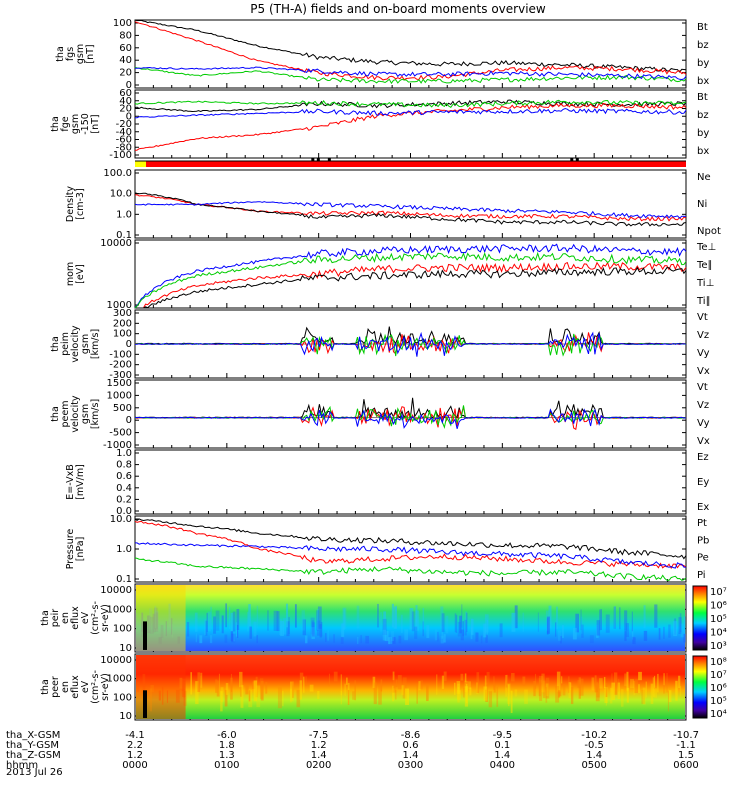 This screenshot has height=800, width=750. Describe the element at coordinates (703, 423) in the screenshot. I see `legend-Vy: Vy` at that location.